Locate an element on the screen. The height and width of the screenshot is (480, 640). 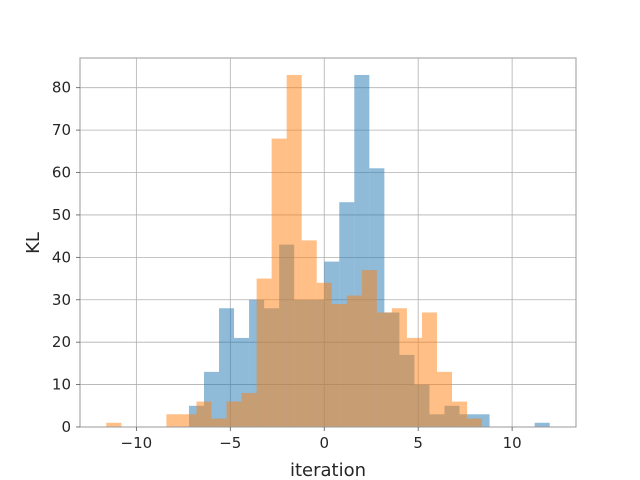
x-tick-label: 10 is located at coordinates (512, 443).